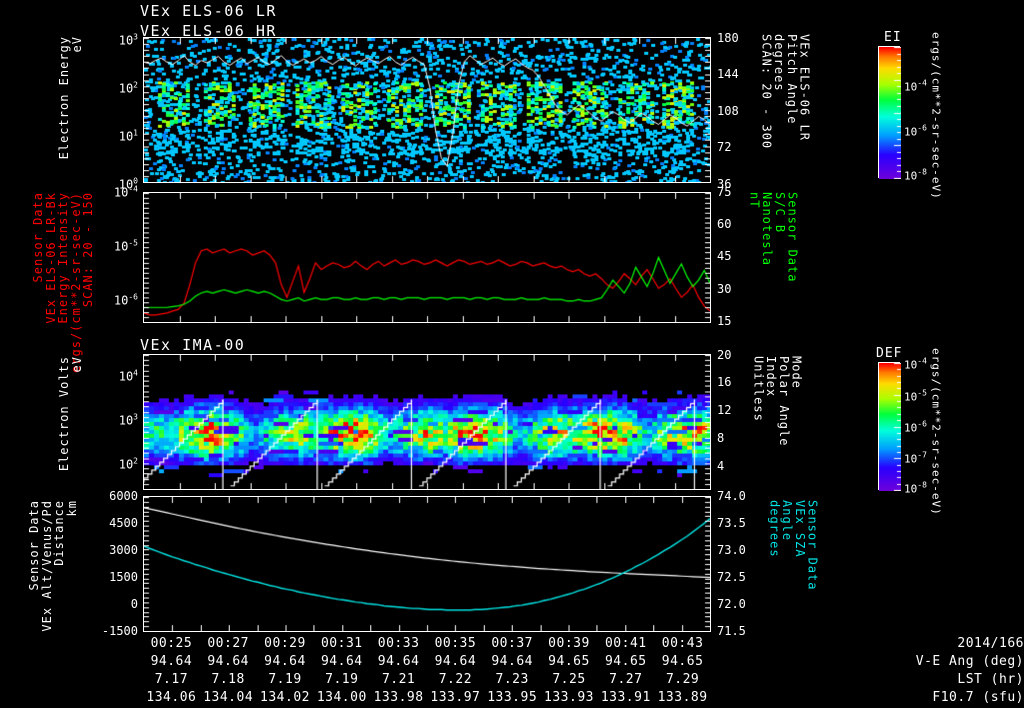 The width and height of the screenshot is (1024, 708). What do you see at coordinates (625, 643) in the screenshot?
I see `time-cell: 00:41` at bounding box center [625, 643].